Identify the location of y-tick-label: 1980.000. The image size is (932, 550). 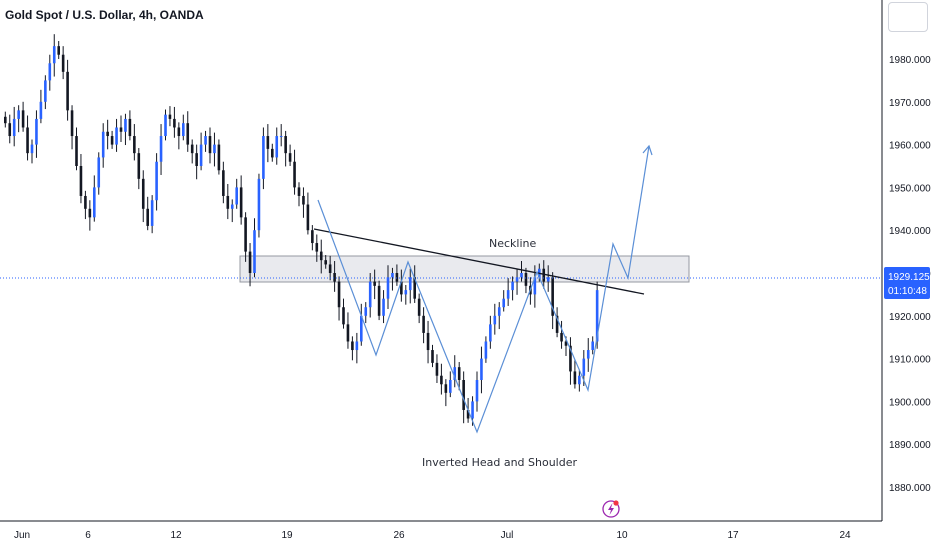
(910, 60).